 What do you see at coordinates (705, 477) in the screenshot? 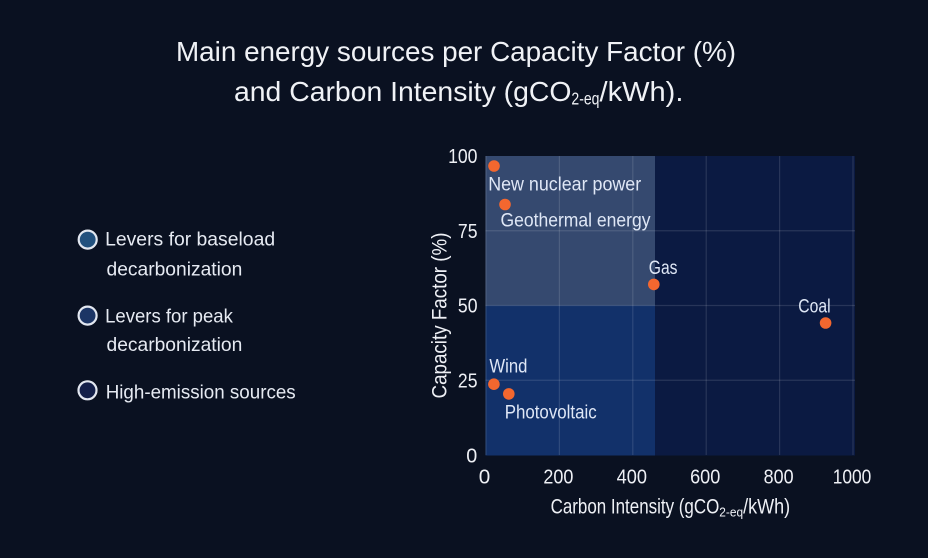
I see `svg-text: 600` at bounding box center [705, 477].